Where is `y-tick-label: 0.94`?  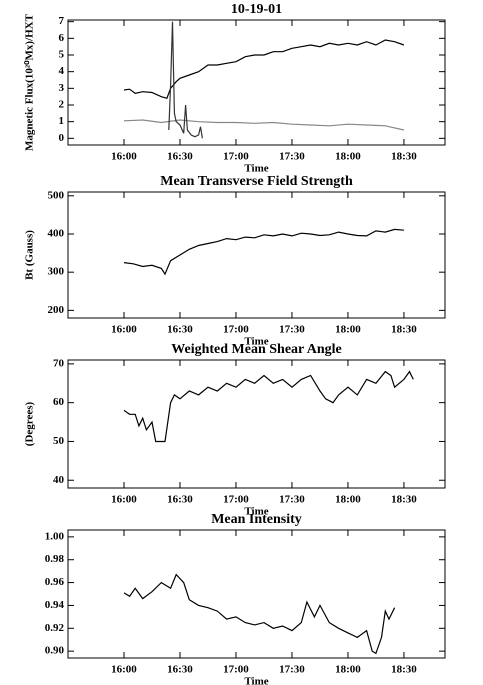
y-tick-label: 0.94 is located at coordinates (55, 605).